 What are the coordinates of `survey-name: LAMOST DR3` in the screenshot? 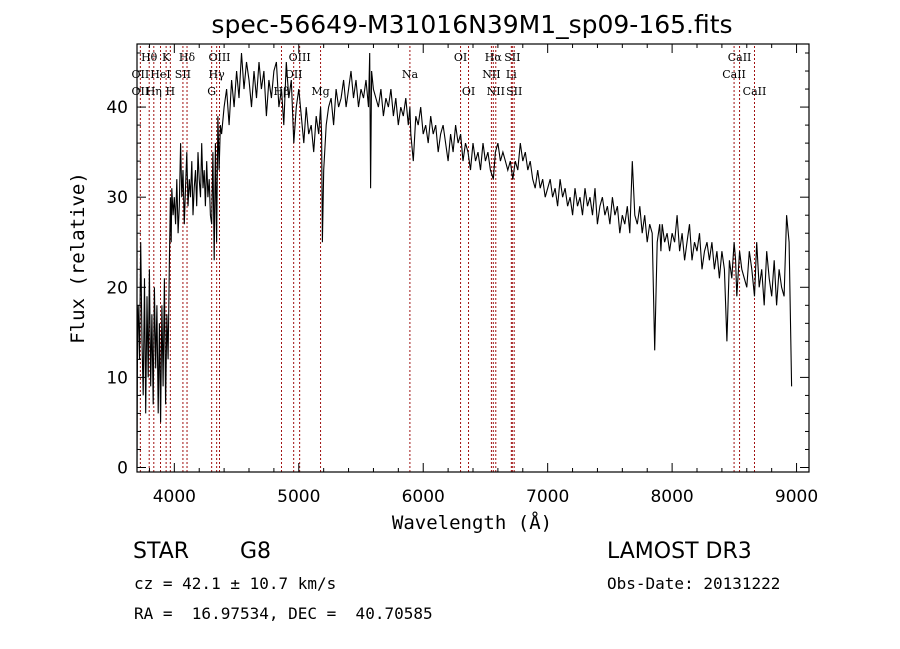 It's located at (679, 551).